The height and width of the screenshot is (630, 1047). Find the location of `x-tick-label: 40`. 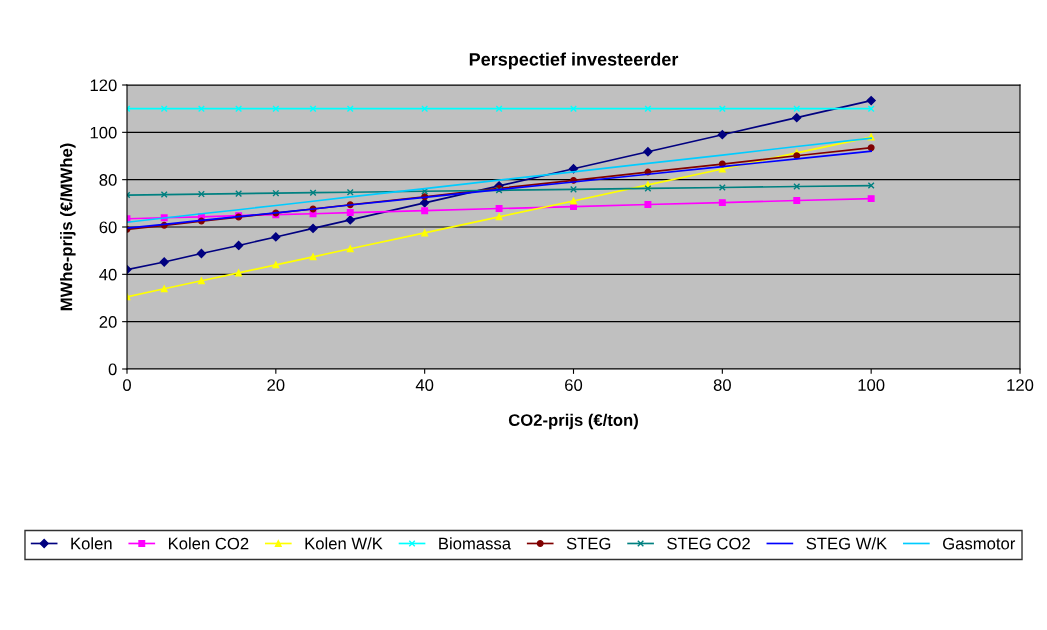

x-tick-label: 40 is located at coordinates (424, 385).